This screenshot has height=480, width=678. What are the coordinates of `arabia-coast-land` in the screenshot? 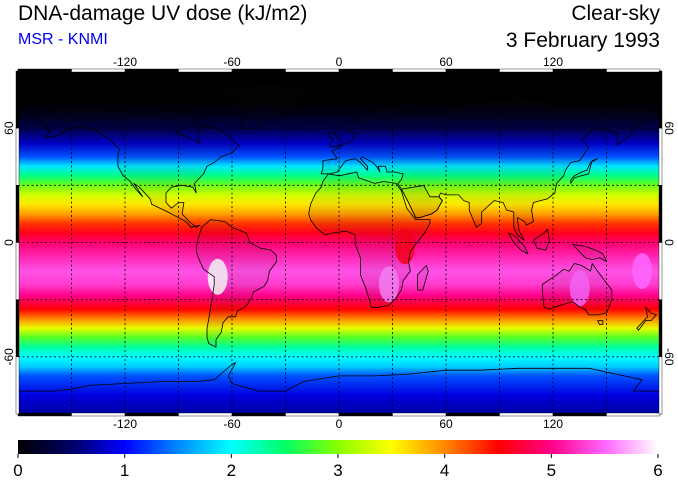 It's located at (422, 201).